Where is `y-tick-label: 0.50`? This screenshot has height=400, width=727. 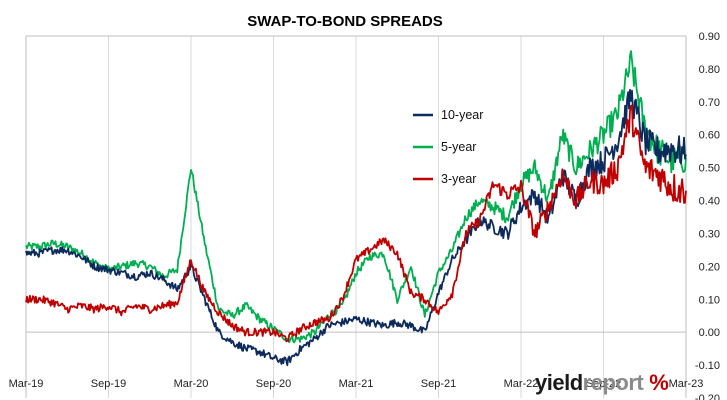 y-tick-label: 0.50 is located at coordinates (709, 169).